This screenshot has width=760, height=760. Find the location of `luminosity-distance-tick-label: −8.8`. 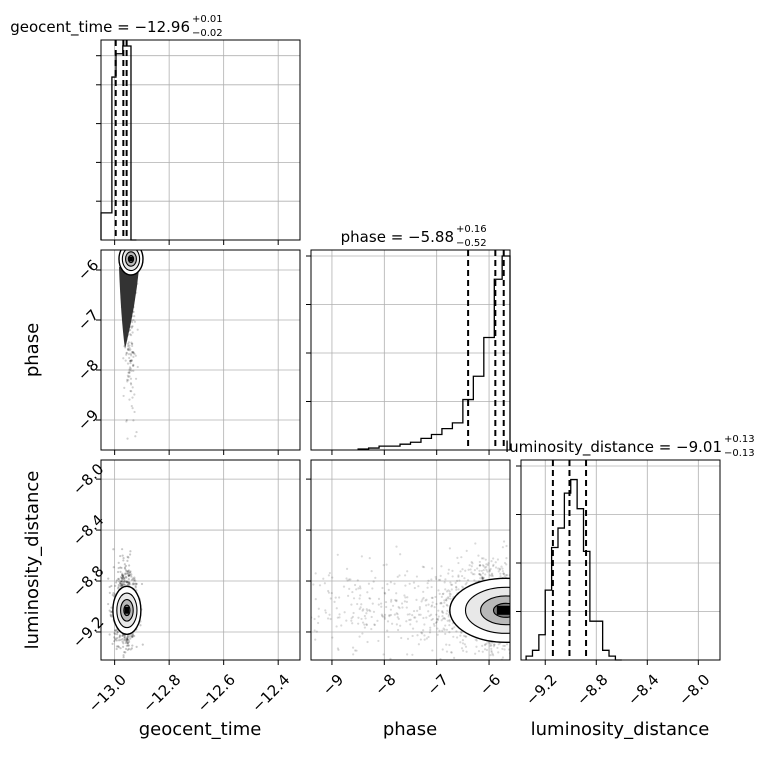

luminosity-distance-tick-label: −8.8 is located at coordinates (592, 690).